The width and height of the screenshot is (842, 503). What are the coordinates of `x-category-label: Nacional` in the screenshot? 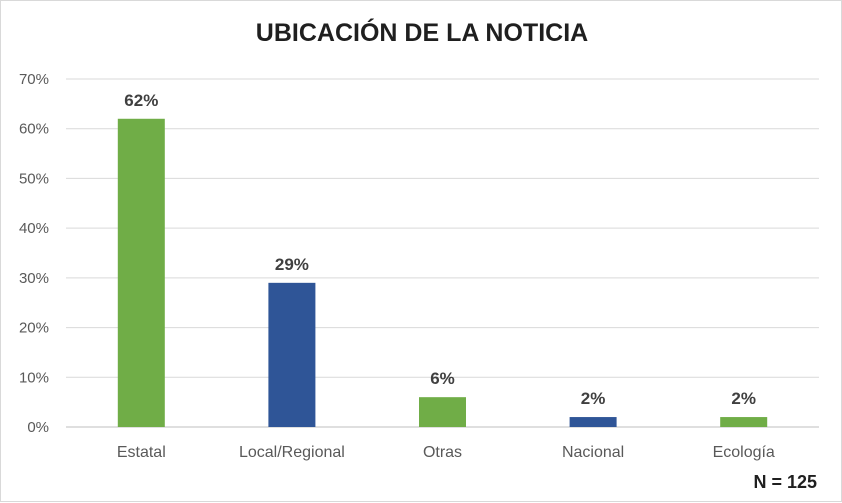 It's located at (593, 452).